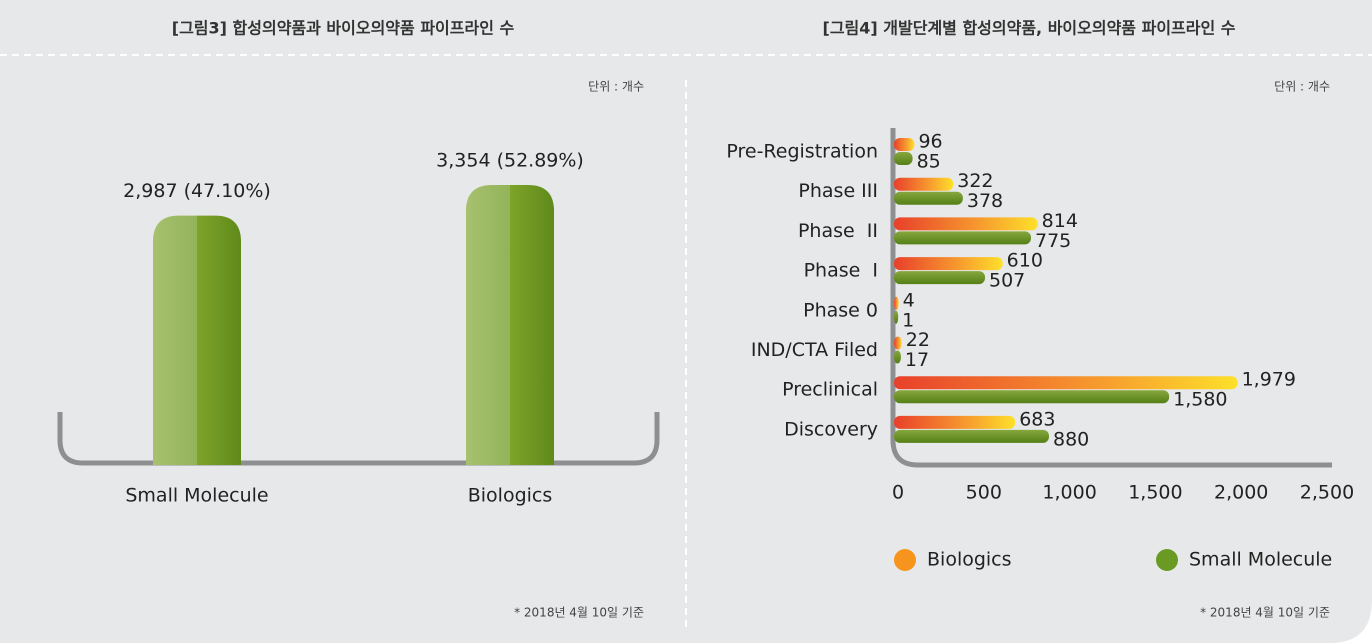  I want to click on x-tick-label: 0, so click(898, 493).